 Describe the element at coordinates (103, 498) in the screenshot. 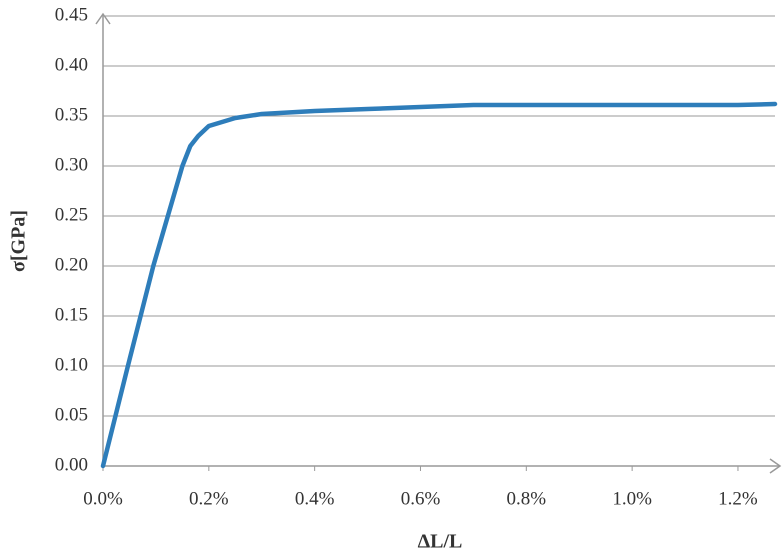

I see `x-tick-label: 0.0%` at that location.